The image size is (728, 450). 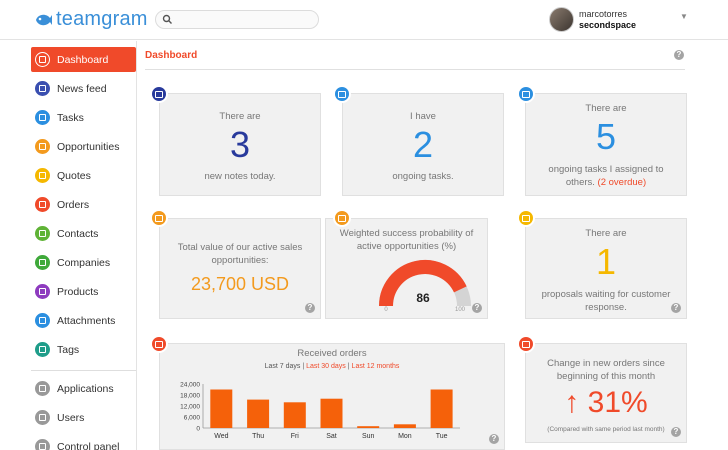 I want to click on y-tick-label: 18,000, so click(x=190, y=396).